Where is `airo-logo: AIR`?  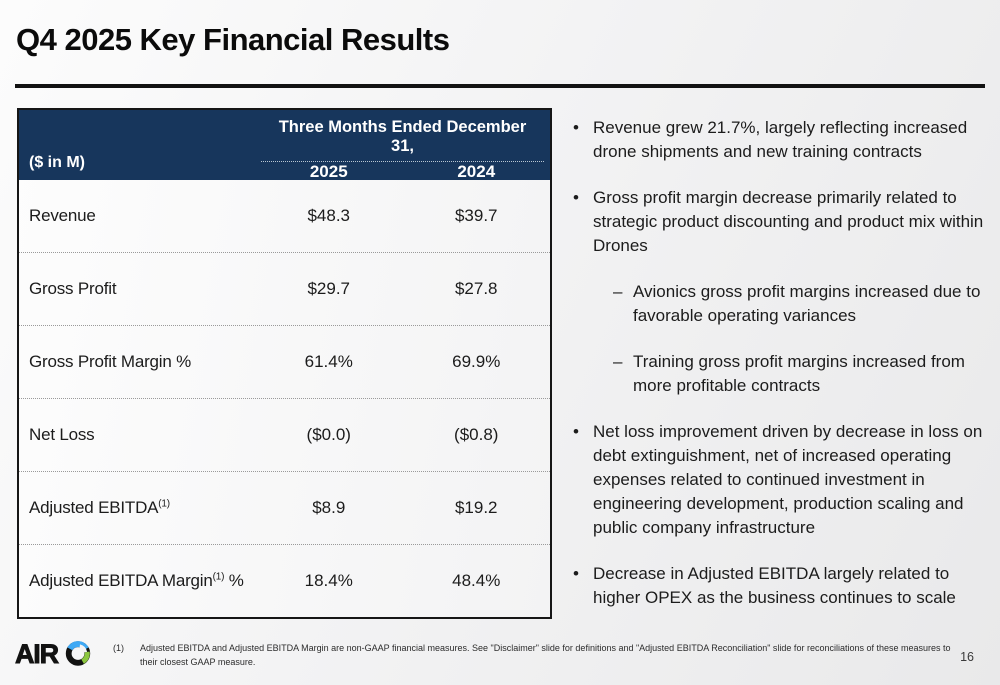
airo-logo: AIR is located at coordinates (53, 654).